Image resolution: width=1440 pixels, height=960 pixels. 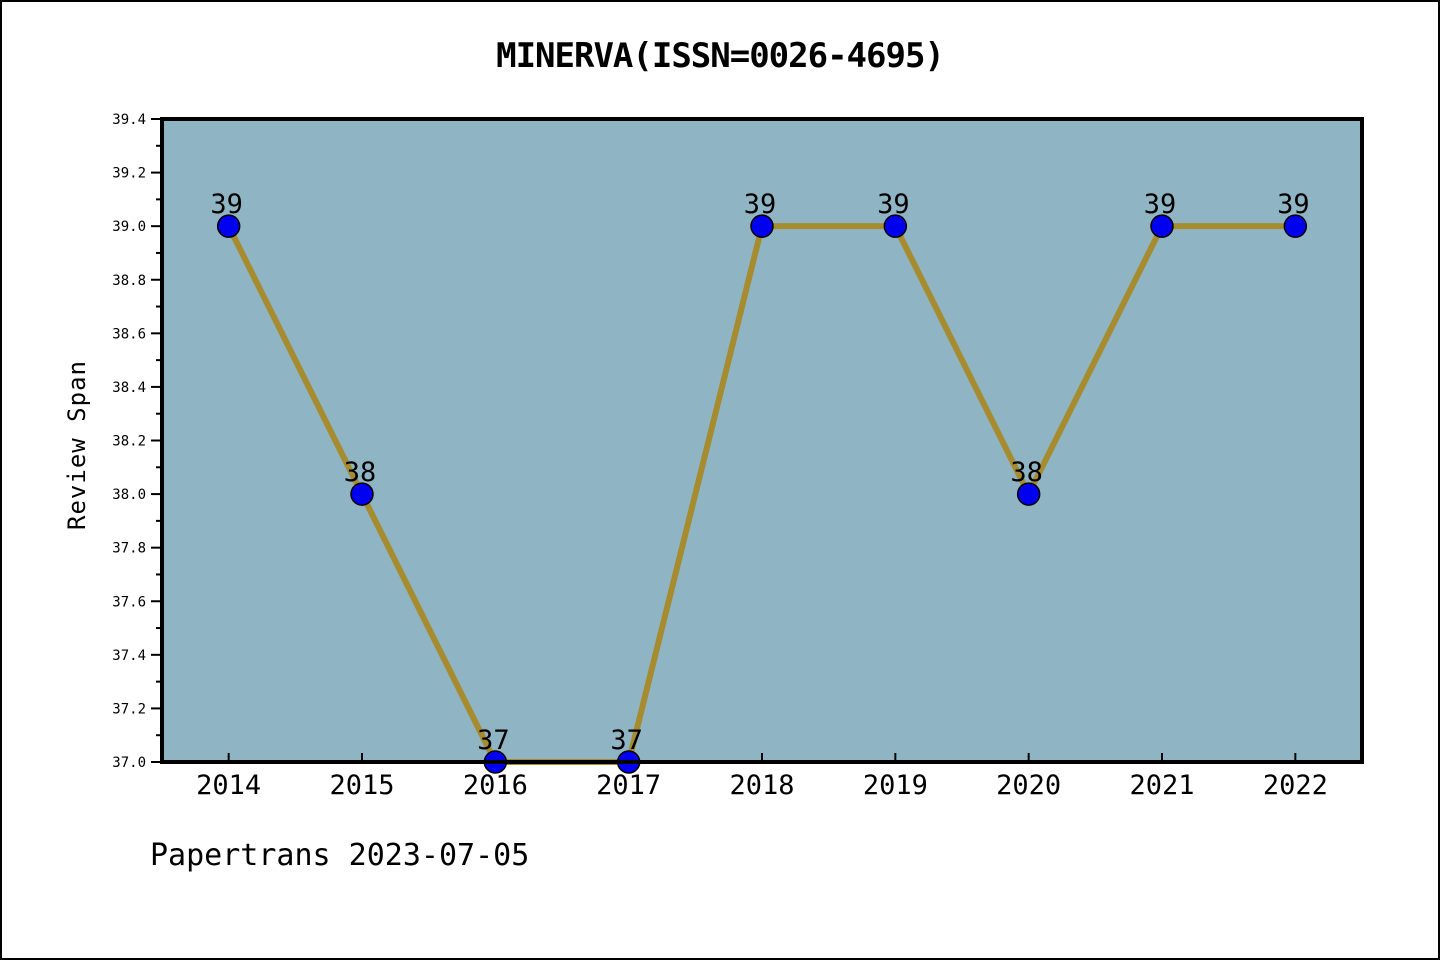 I want to click on x-tick-label: 2018, so click(x=761, y=785).